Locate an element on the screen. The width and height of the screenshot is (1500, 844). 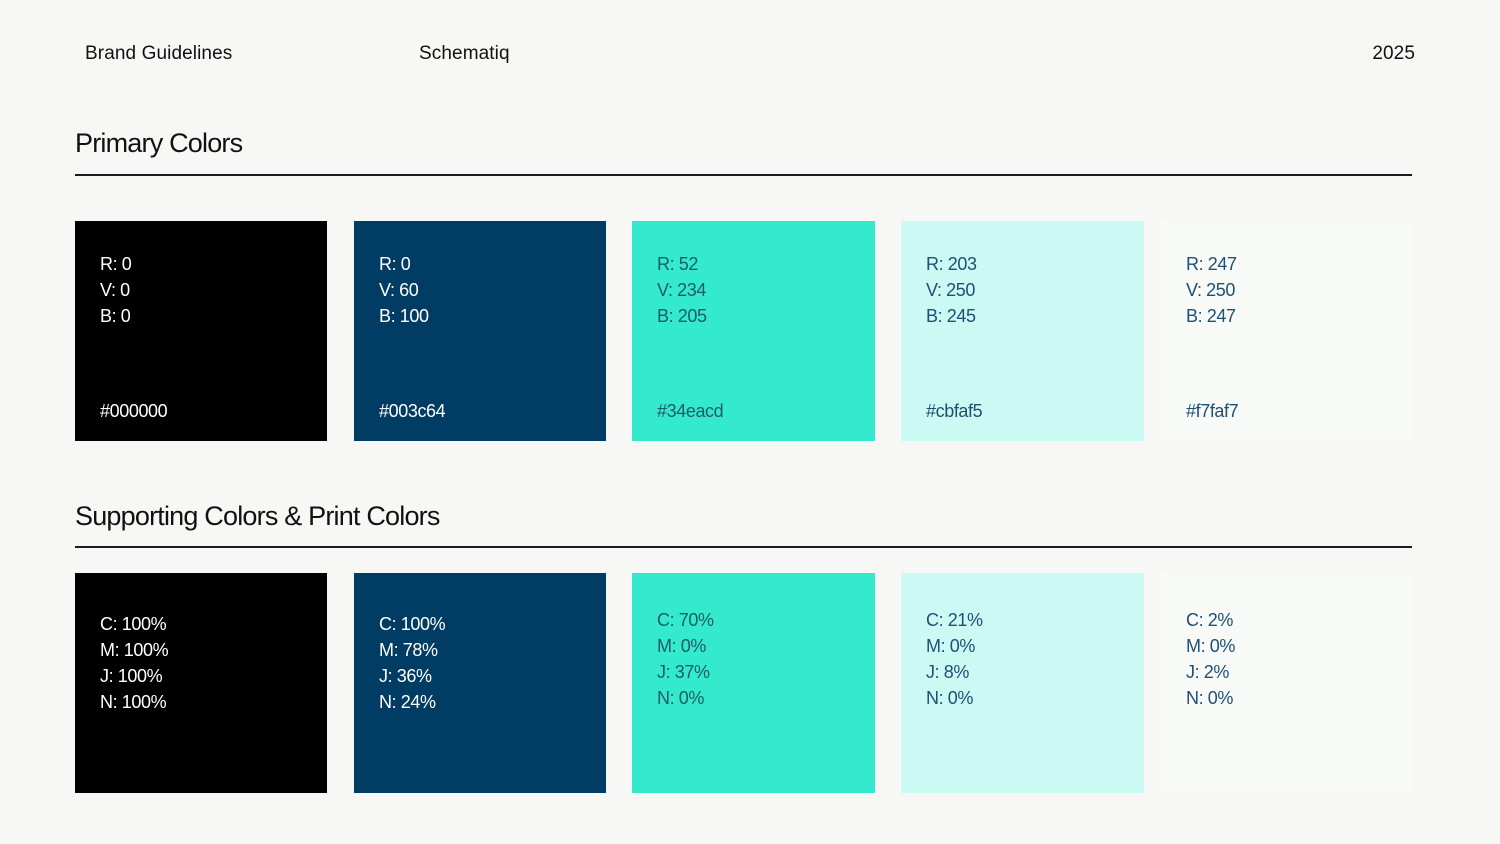
color-value-line: J: 37% is located at coordinates (683, 672).